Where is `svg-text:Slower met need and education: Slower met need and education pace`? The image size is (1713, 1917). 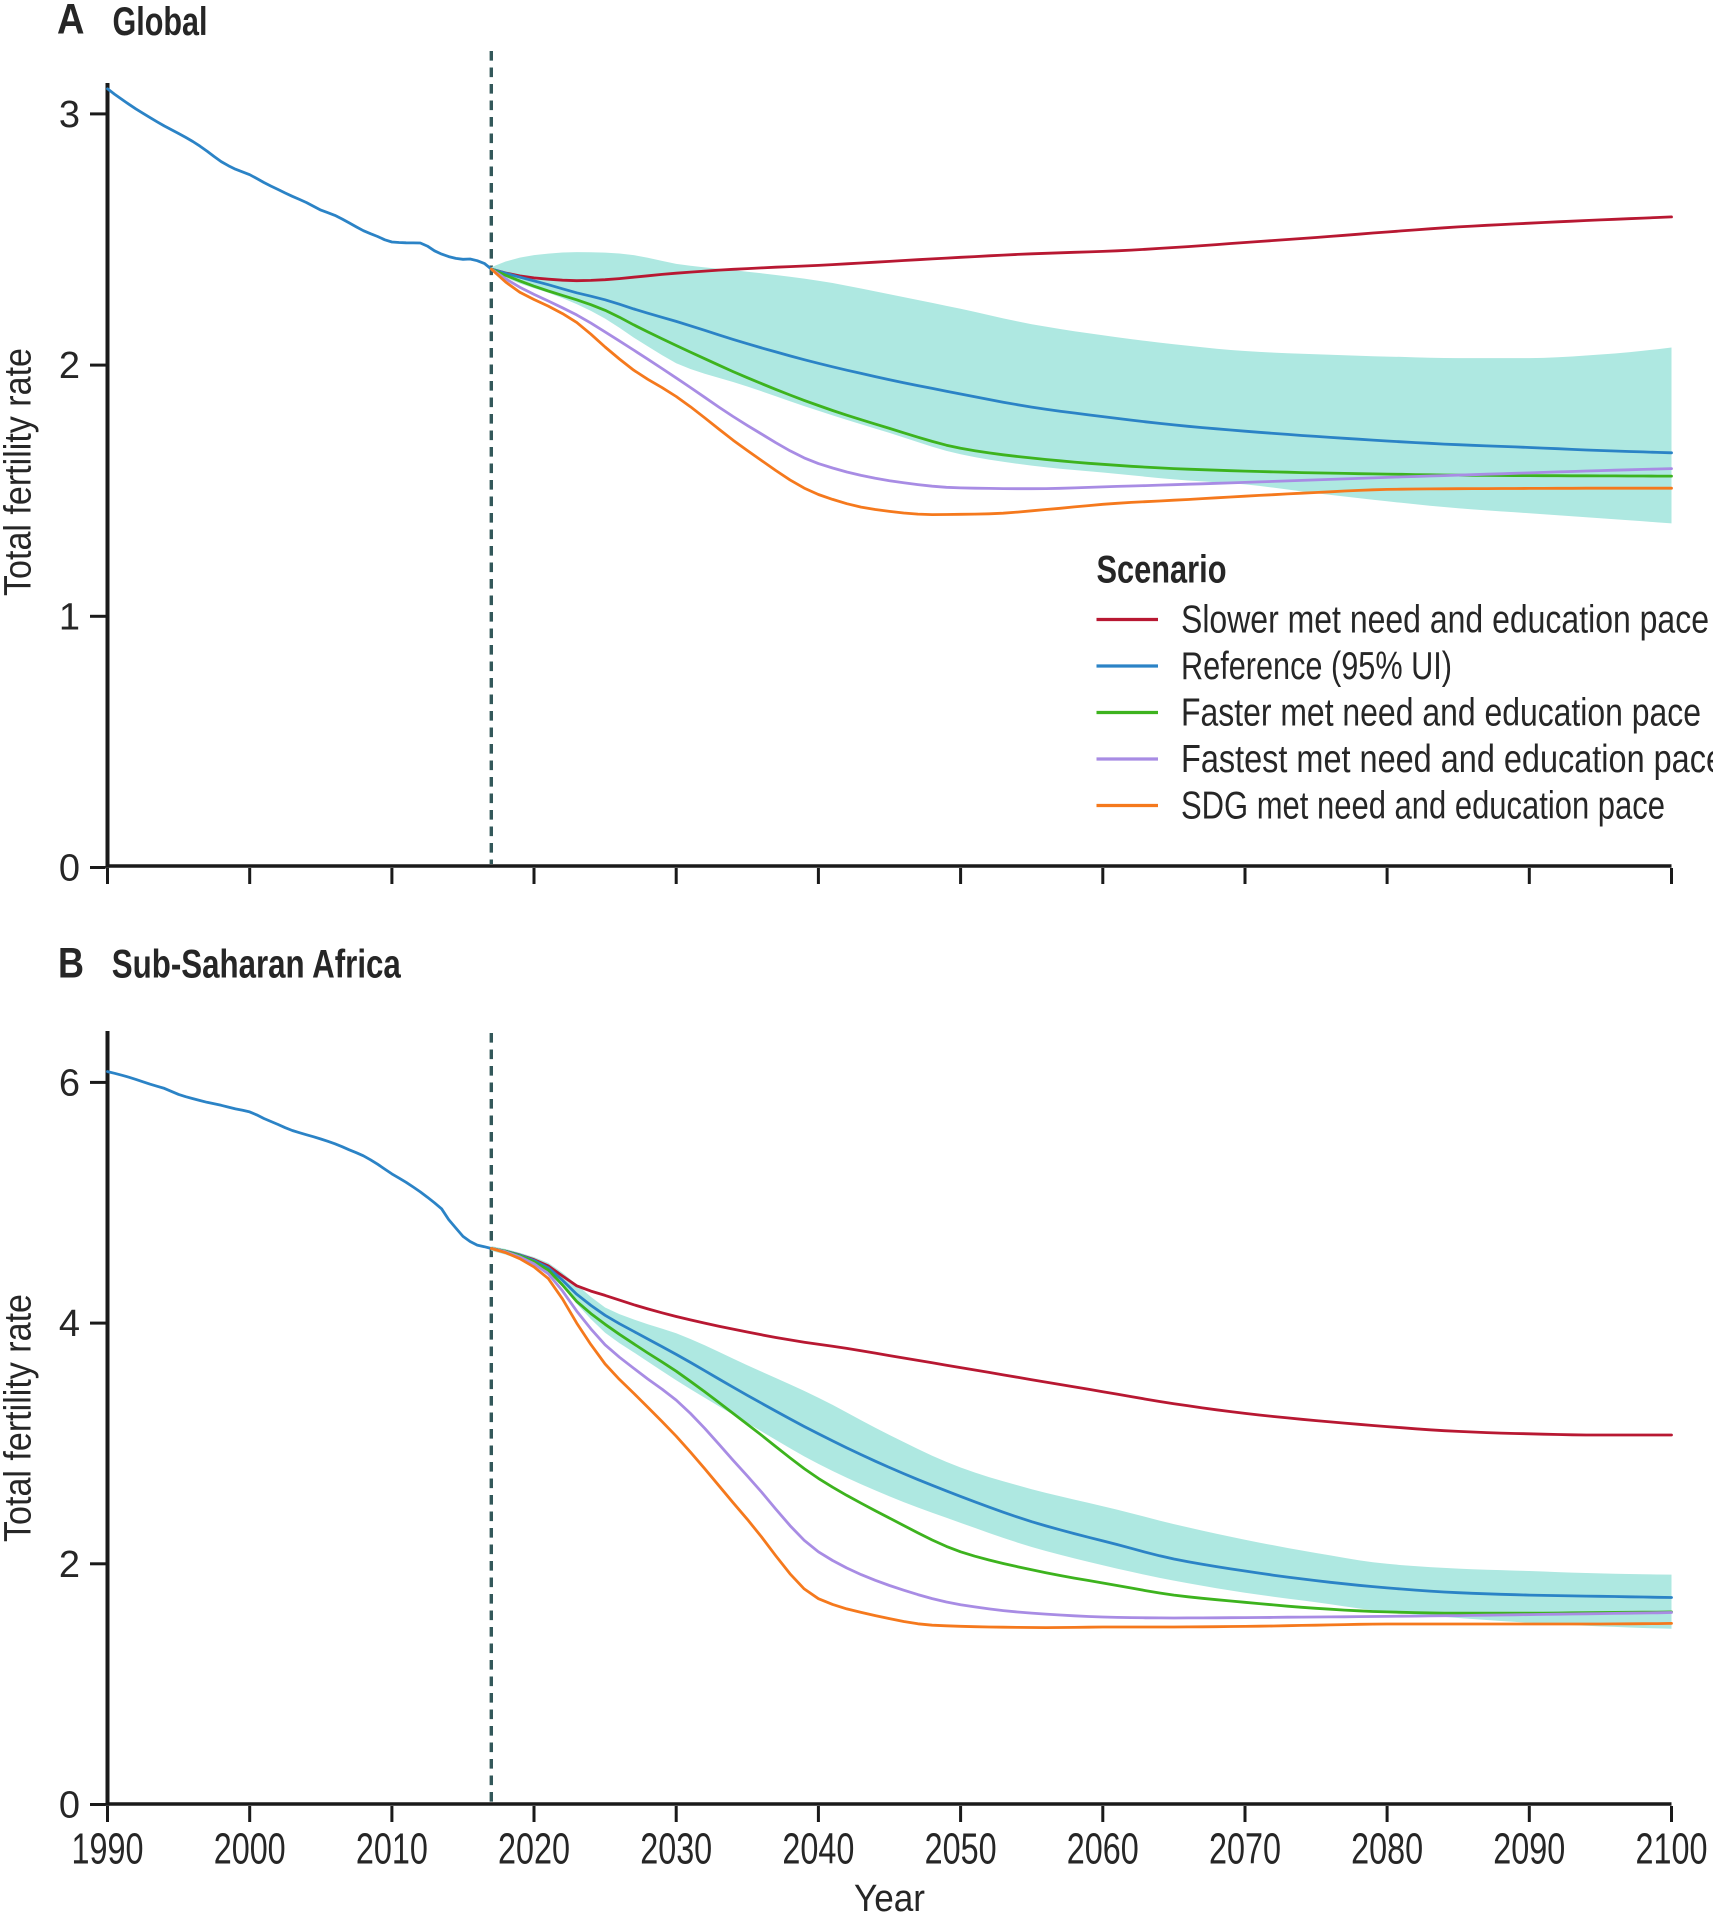 svg-text:Slower met need and education: Slower met need and education pace is located at coordinates (1445, 620).